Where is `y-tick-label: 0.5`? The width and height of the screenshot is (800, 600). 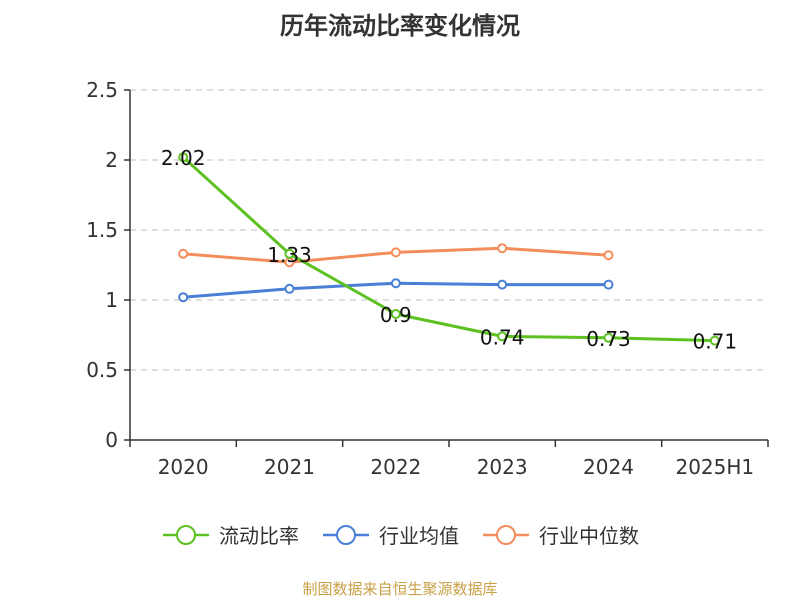
y-tick-label: 0.5 is located at coordinates (102, 370).